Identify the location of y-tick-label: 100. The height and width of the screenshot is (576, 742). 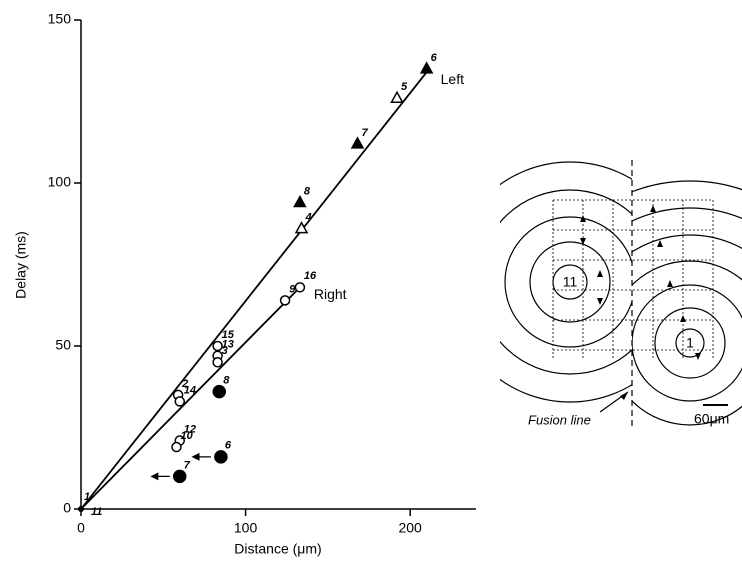
(60, 182).